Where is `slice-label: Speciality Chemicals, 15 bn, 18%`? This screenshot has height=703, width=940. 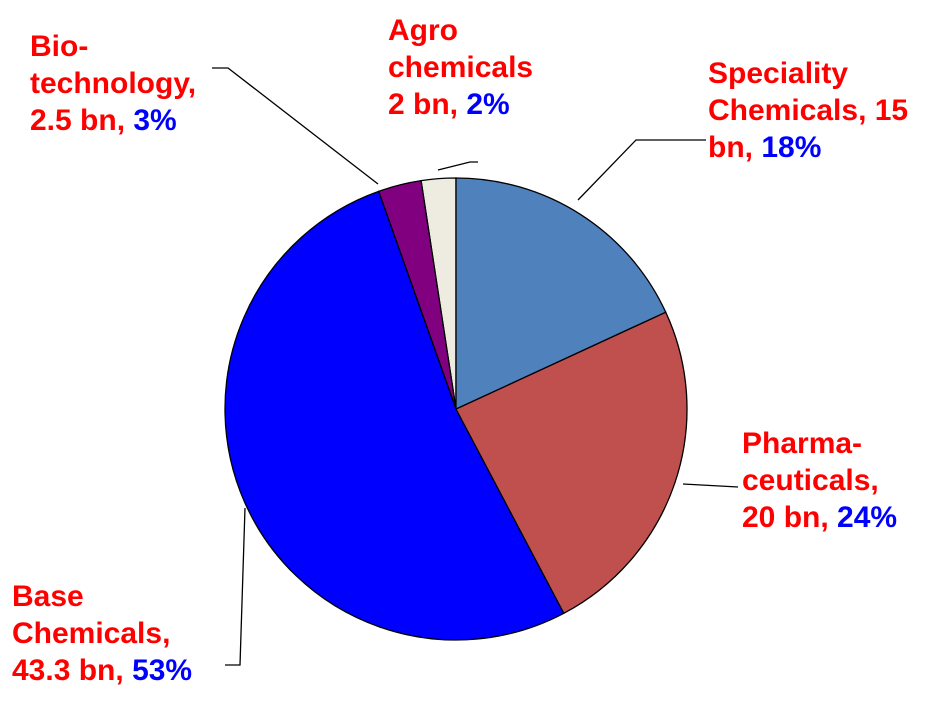 slice-label: Speciality Chemicals, 15 bn, 18% is located at coordinates (815, 110).